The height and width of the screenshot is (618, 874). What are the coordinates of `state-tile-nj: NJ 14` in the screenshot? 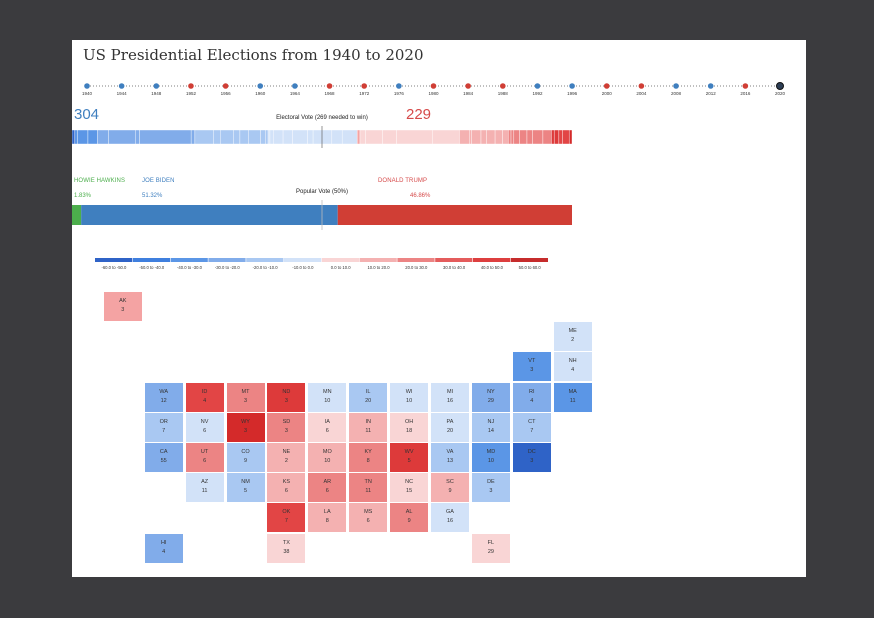 It's located at (490, 427).